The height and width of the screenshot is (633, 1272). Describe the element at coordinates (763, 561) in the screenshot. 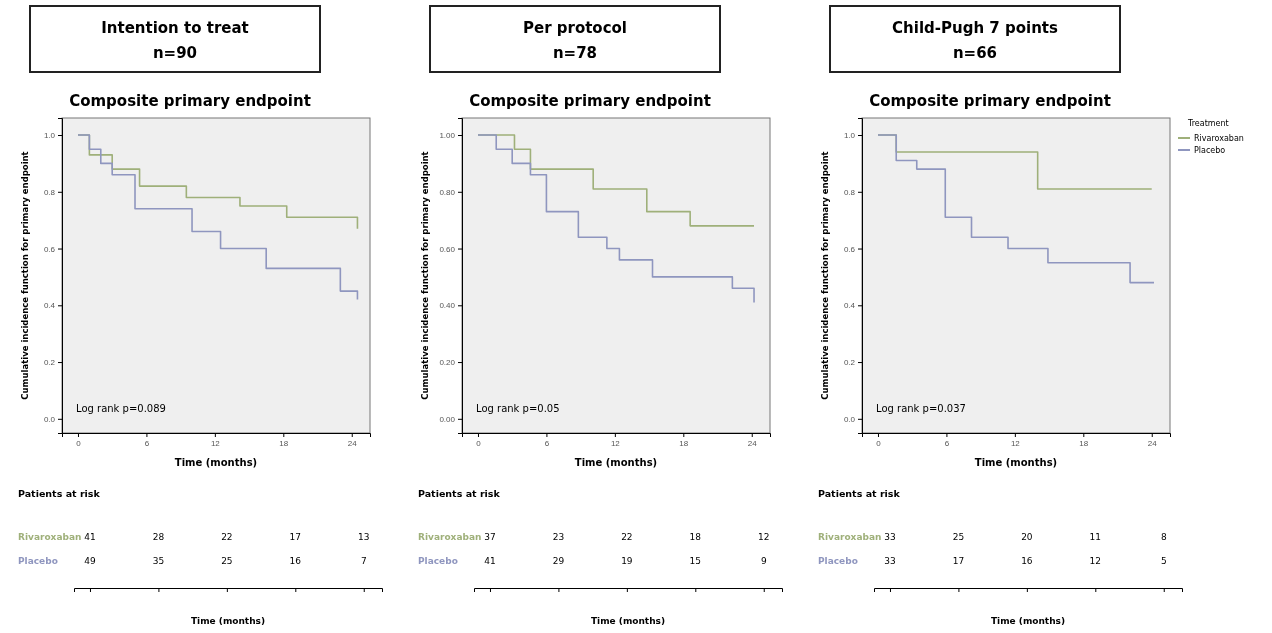

I see `text: 9` at that location.